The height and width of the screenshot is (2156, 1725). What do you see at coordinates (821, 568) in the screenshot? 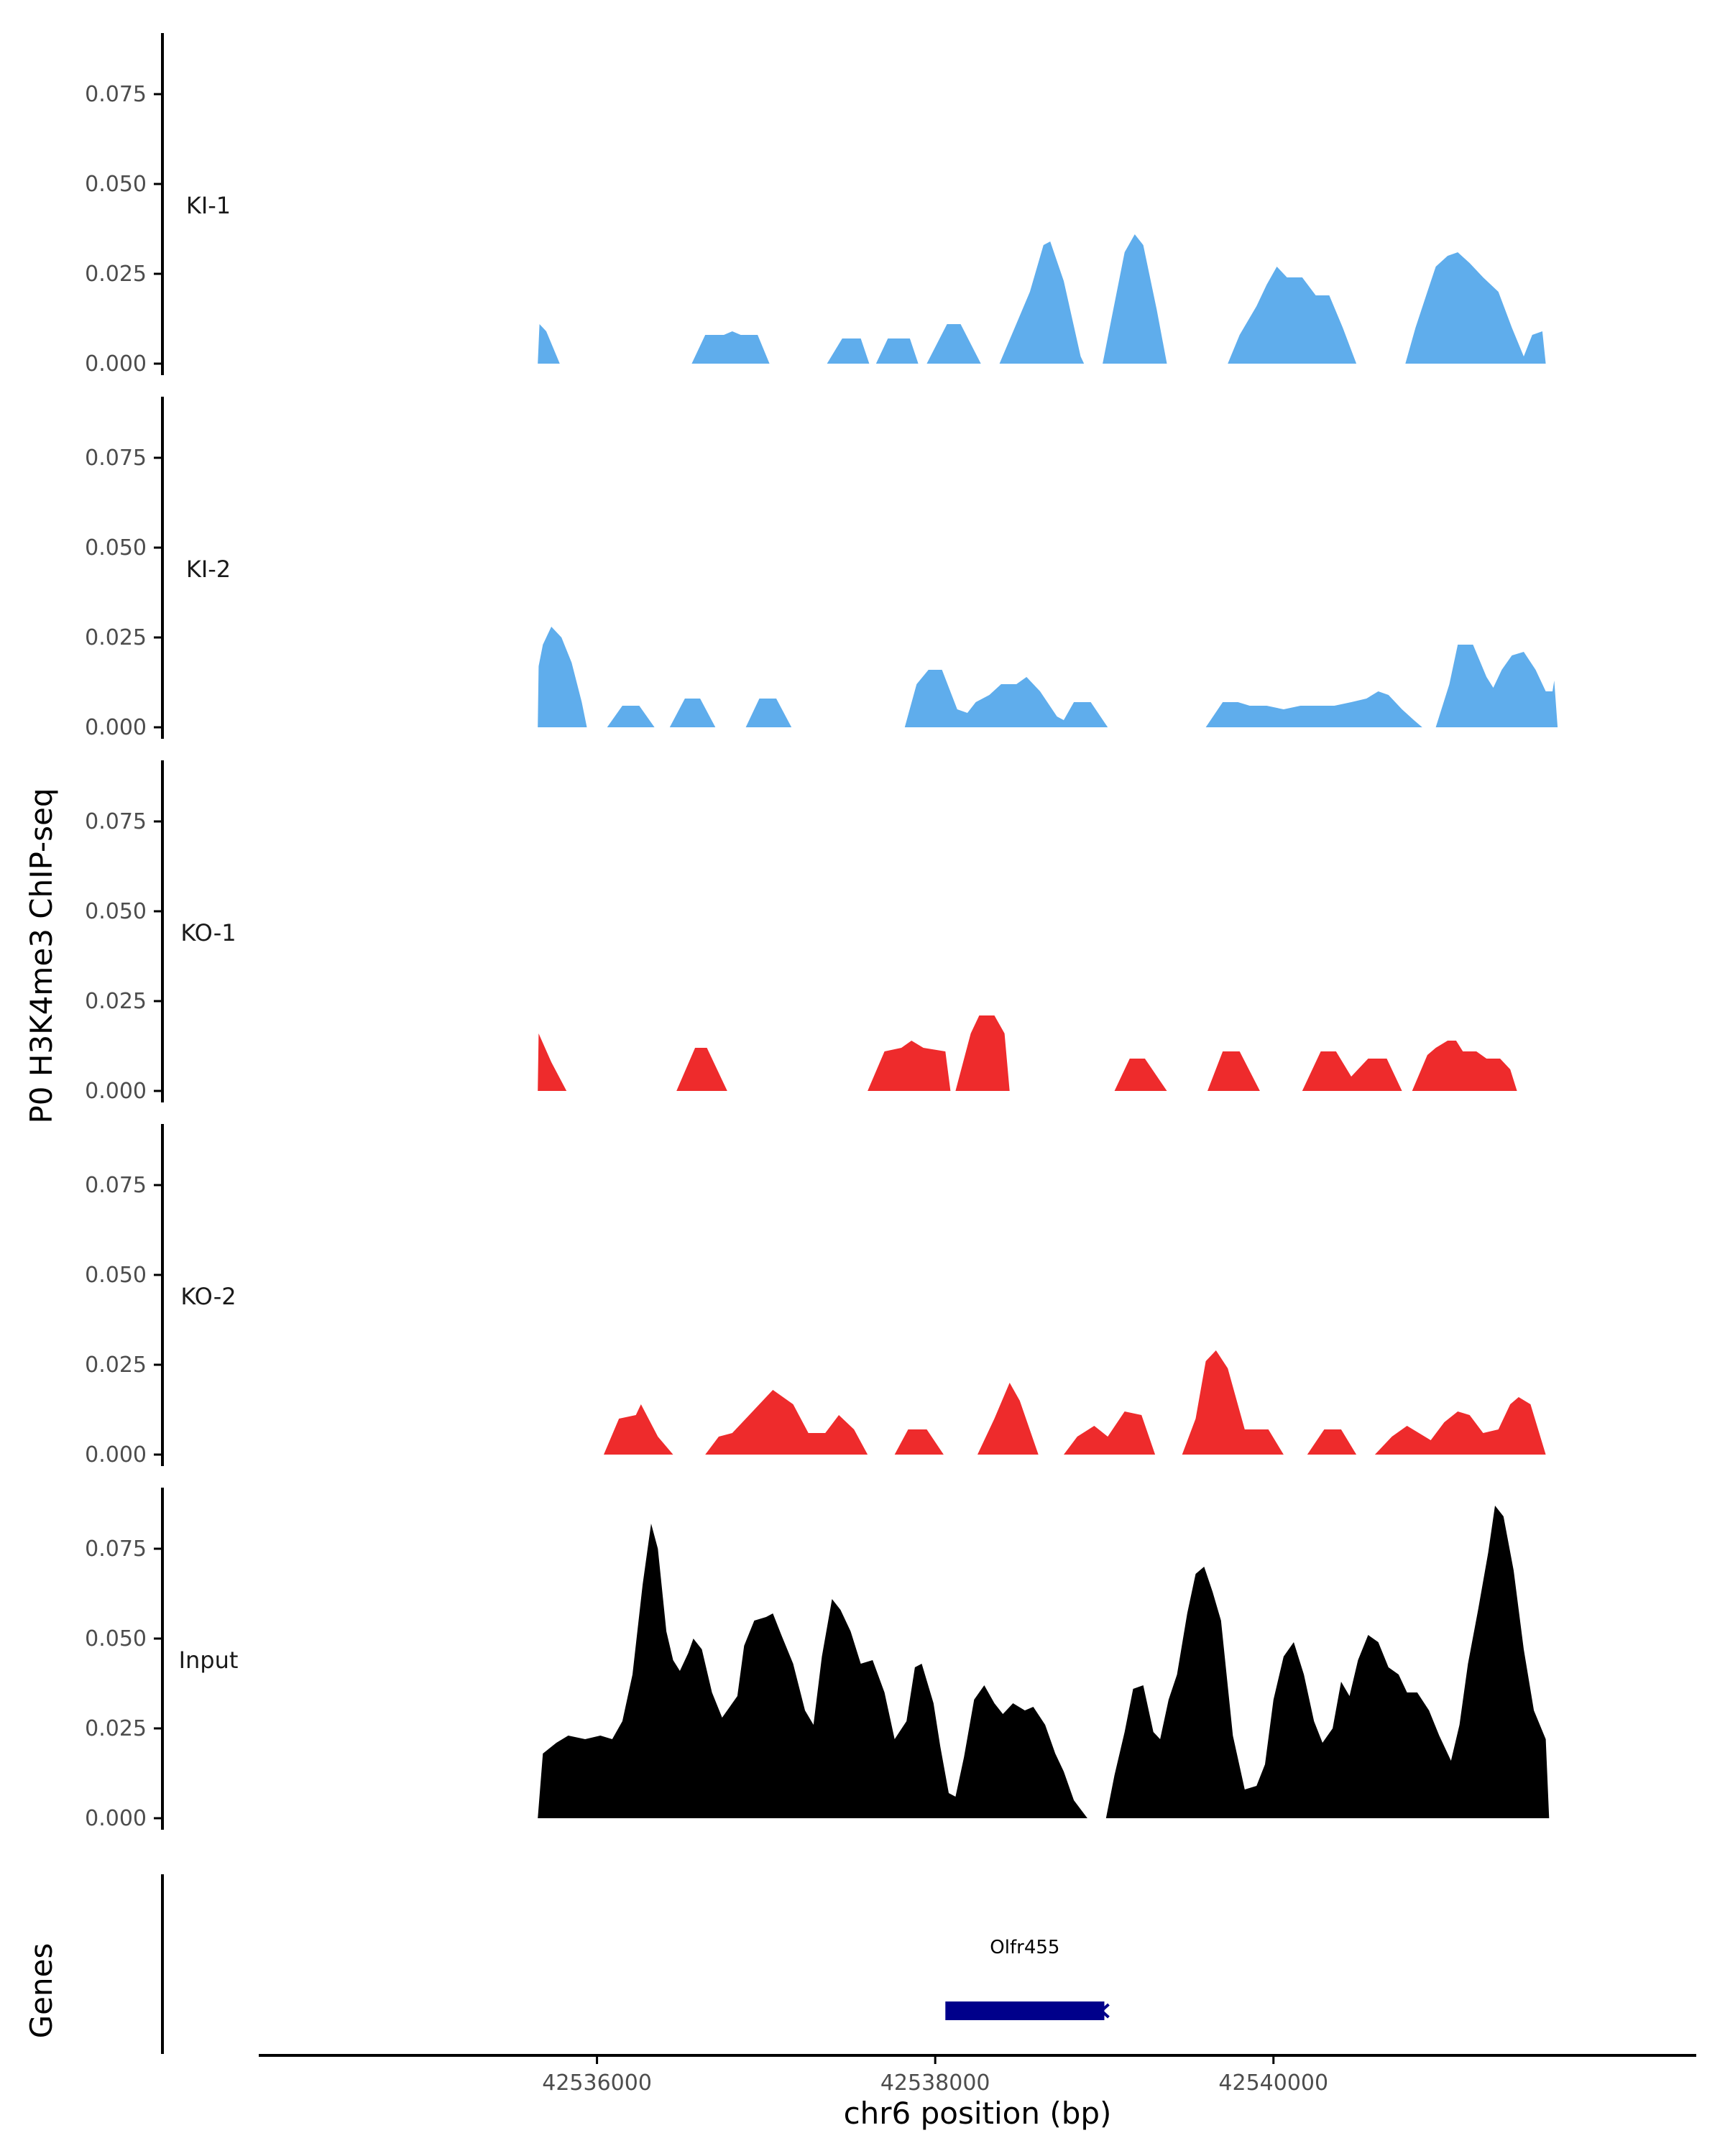
I see `track-ki-2: 0.000 0.025 0.050 0.075 KI-2` at bounding box center [821, 568].